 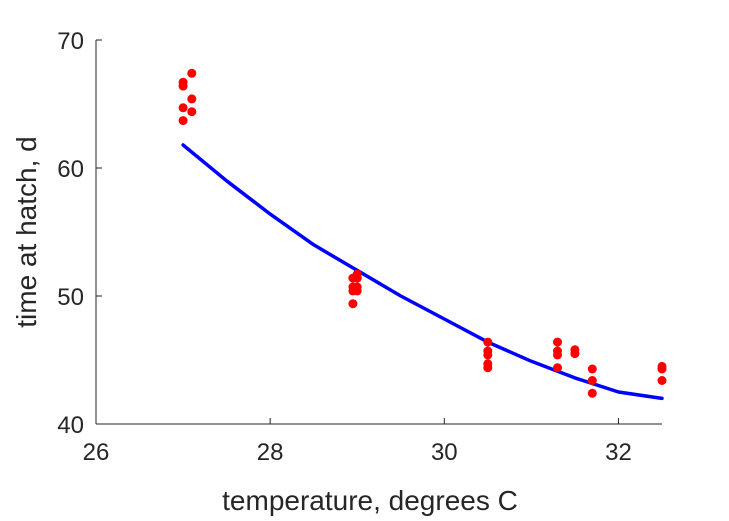 I want to click on x-tick-label: 28, so click(x=270, y=452).